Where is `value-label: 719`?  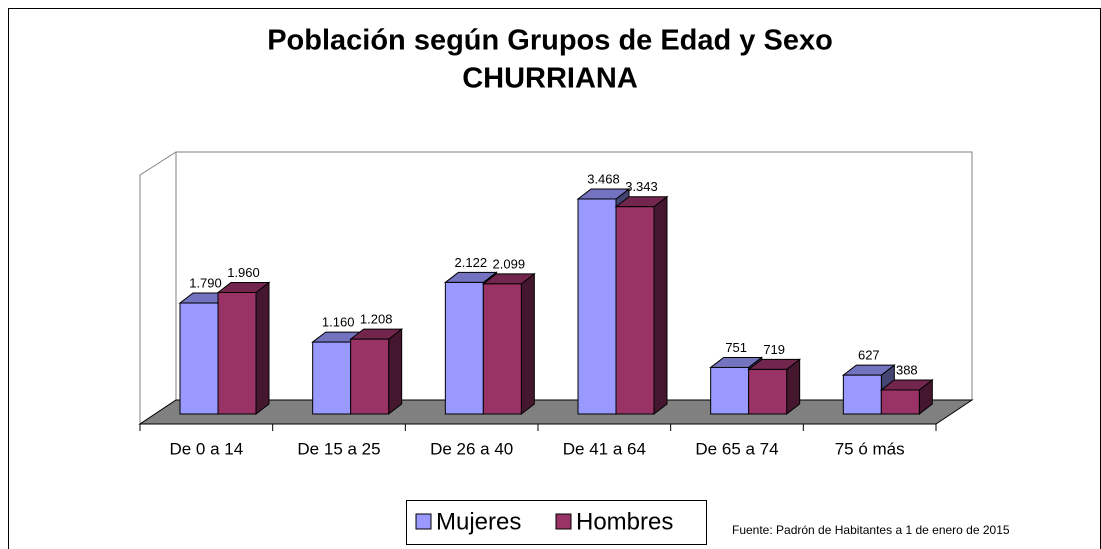
value-label: 719 is located at coordinates (774, 349).